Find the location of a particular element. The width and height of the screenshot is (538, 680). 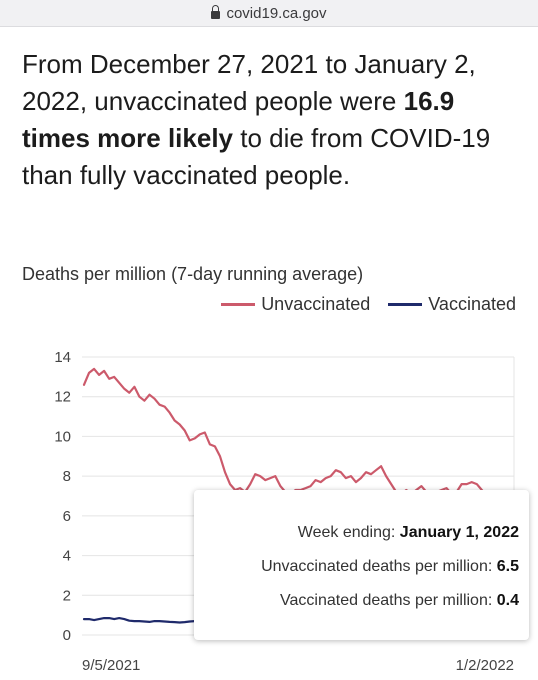

legend-label-unvaccinated: Unvaccinated is located at coordinates (316, 304).